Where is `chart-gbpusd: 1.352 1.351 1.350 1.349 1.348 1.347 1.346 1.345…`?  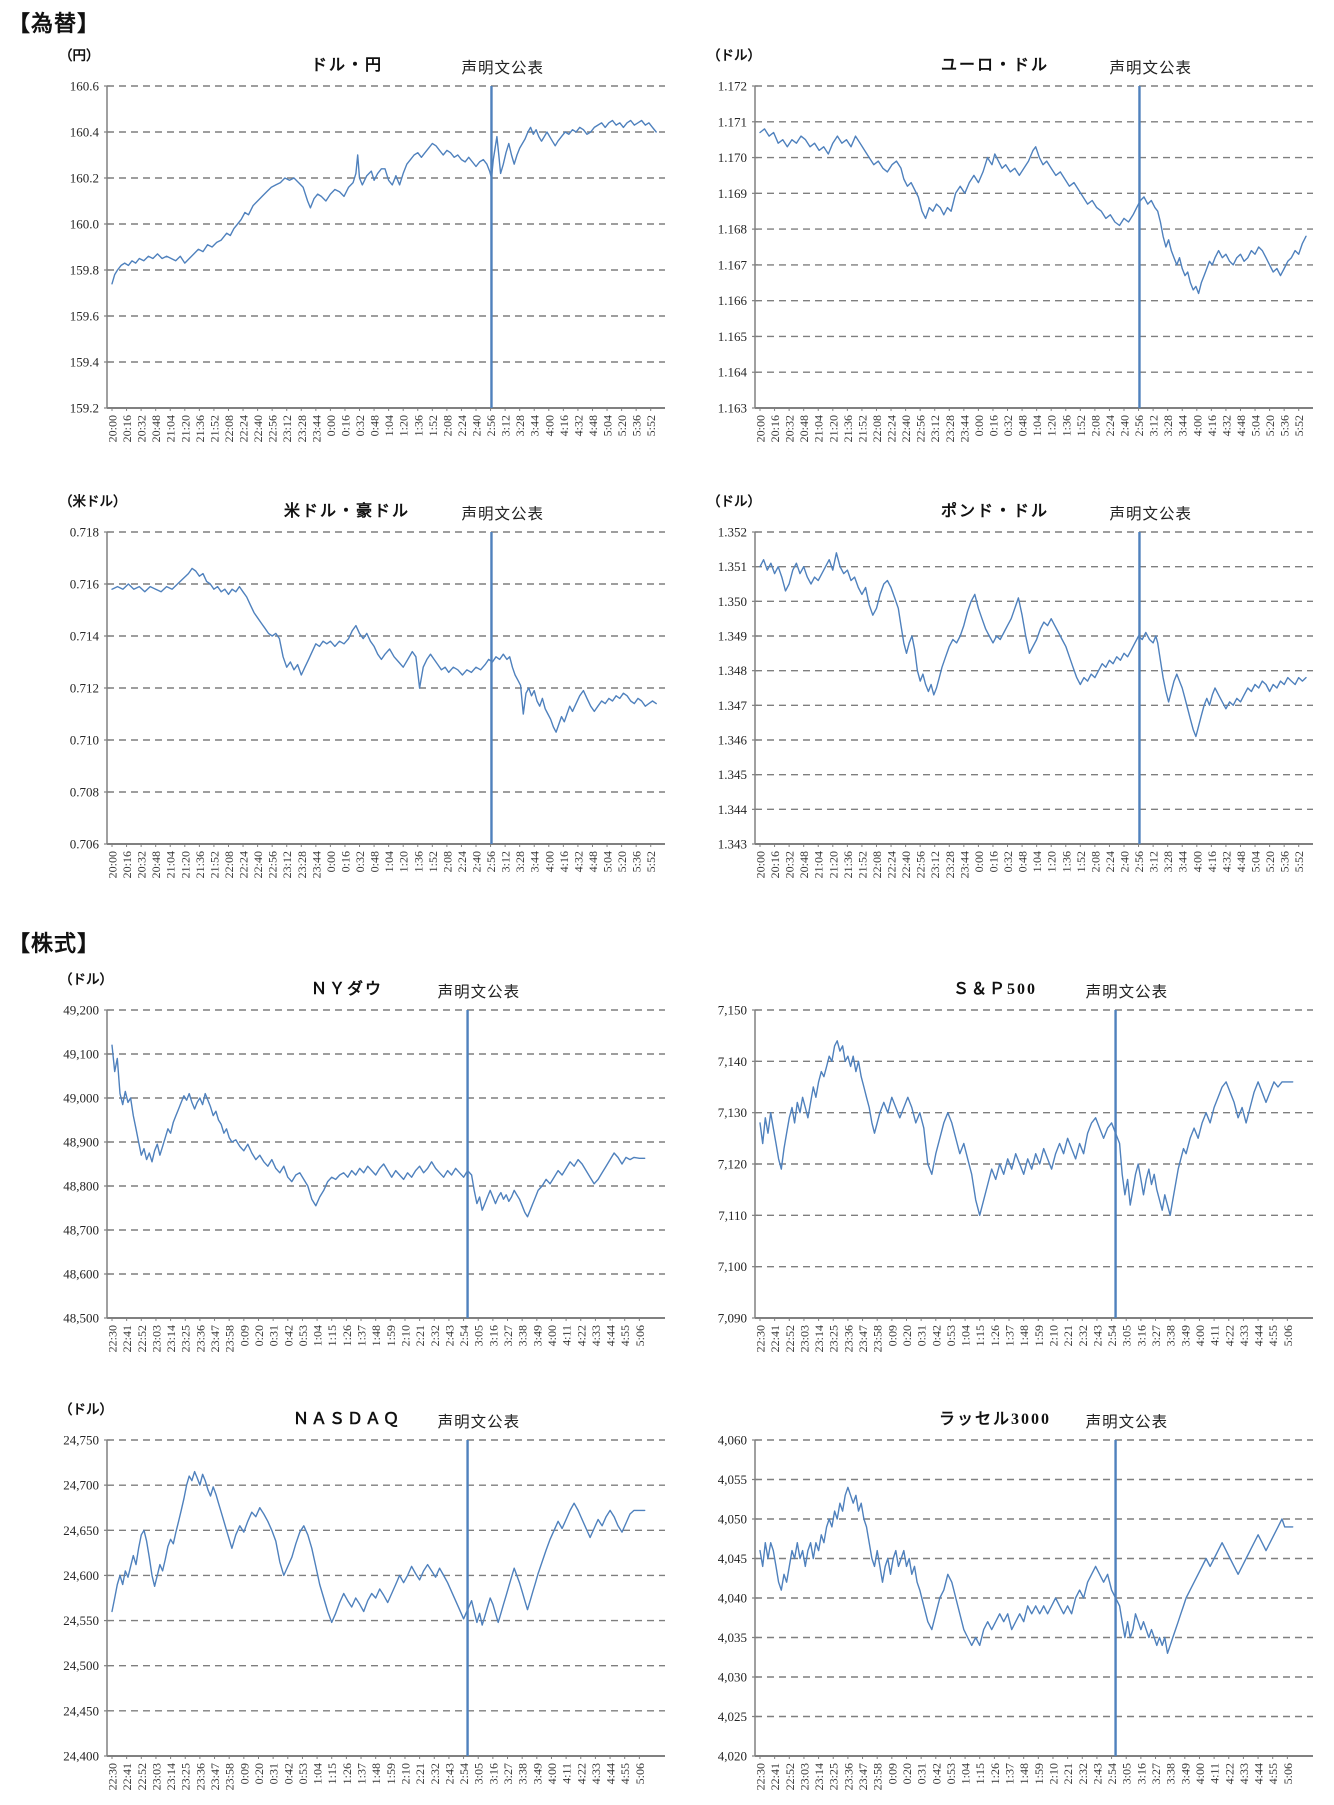 chart-gbpusd: 1.352 1.351 1.350 1.349 1.348 1.347 1.346 1.345… is located at coordinates (1010, 686).